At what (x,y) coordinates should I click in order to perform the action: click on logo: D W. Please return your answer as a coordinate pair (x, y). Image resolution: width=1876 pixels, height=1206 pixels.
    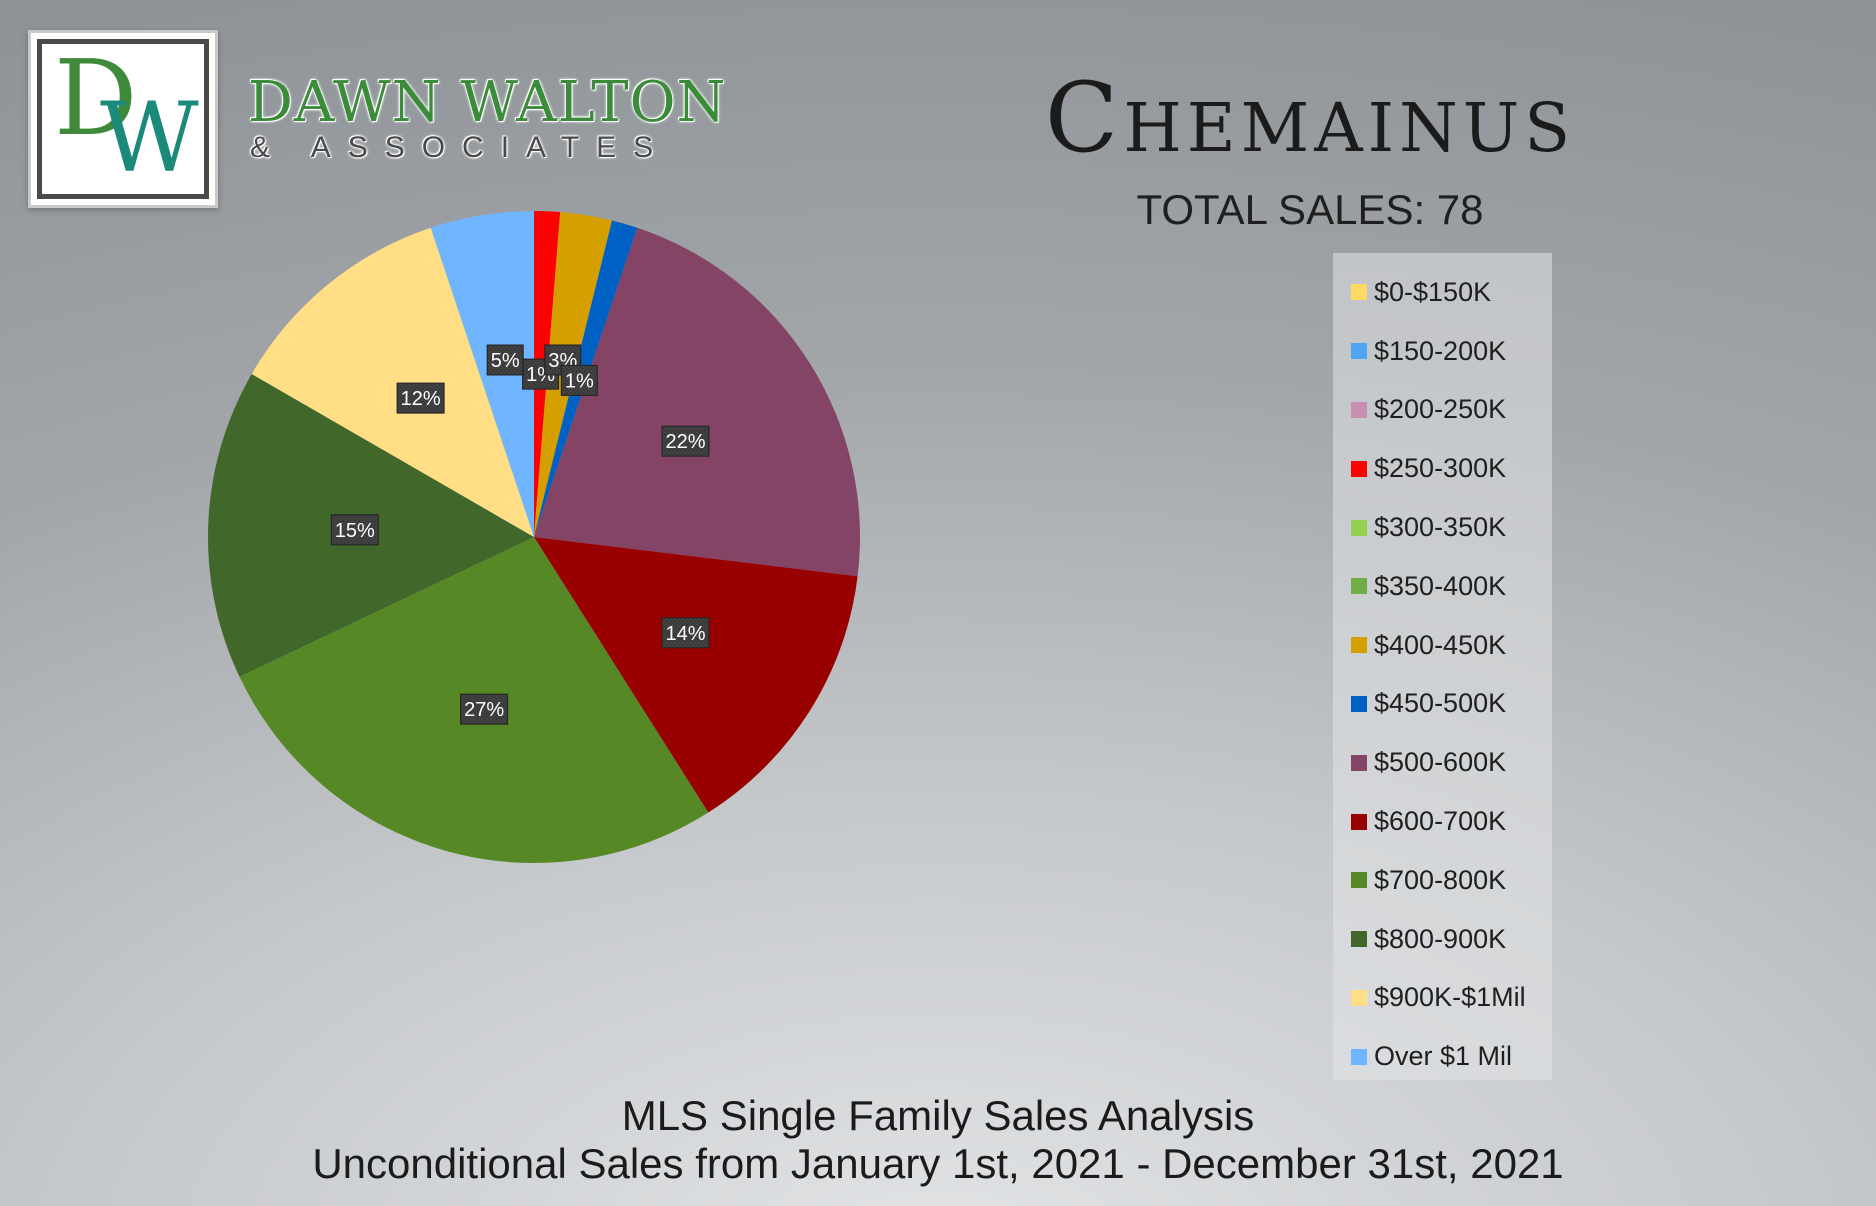
    Looking at the image, I should click on (123, 119).